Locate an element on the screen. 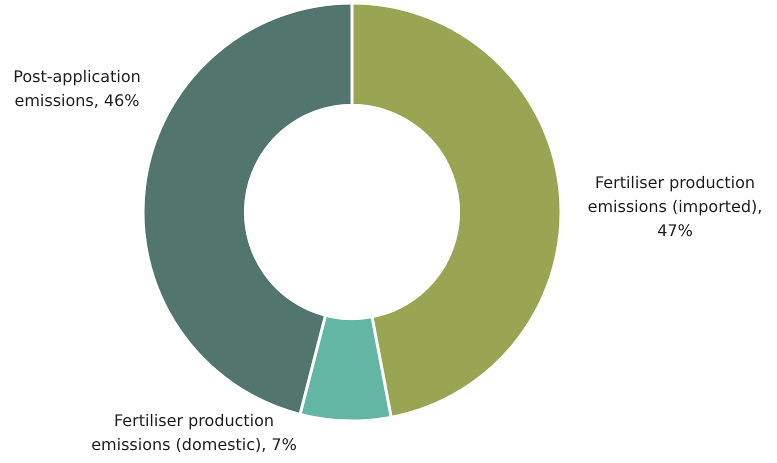 The image size is (777, 463). slice-label: Fertiliser production emissions (imported), 47% is located at coordinates (675, 206).